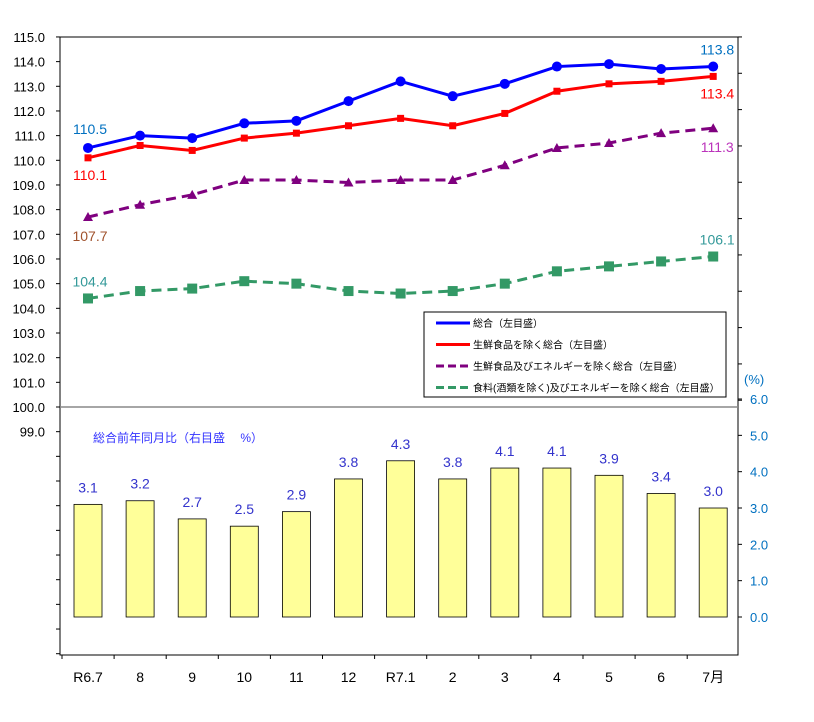 The height and width of the screenshot is (722, 814). I want to click on x-tick-label: 10, so click(245, 677).